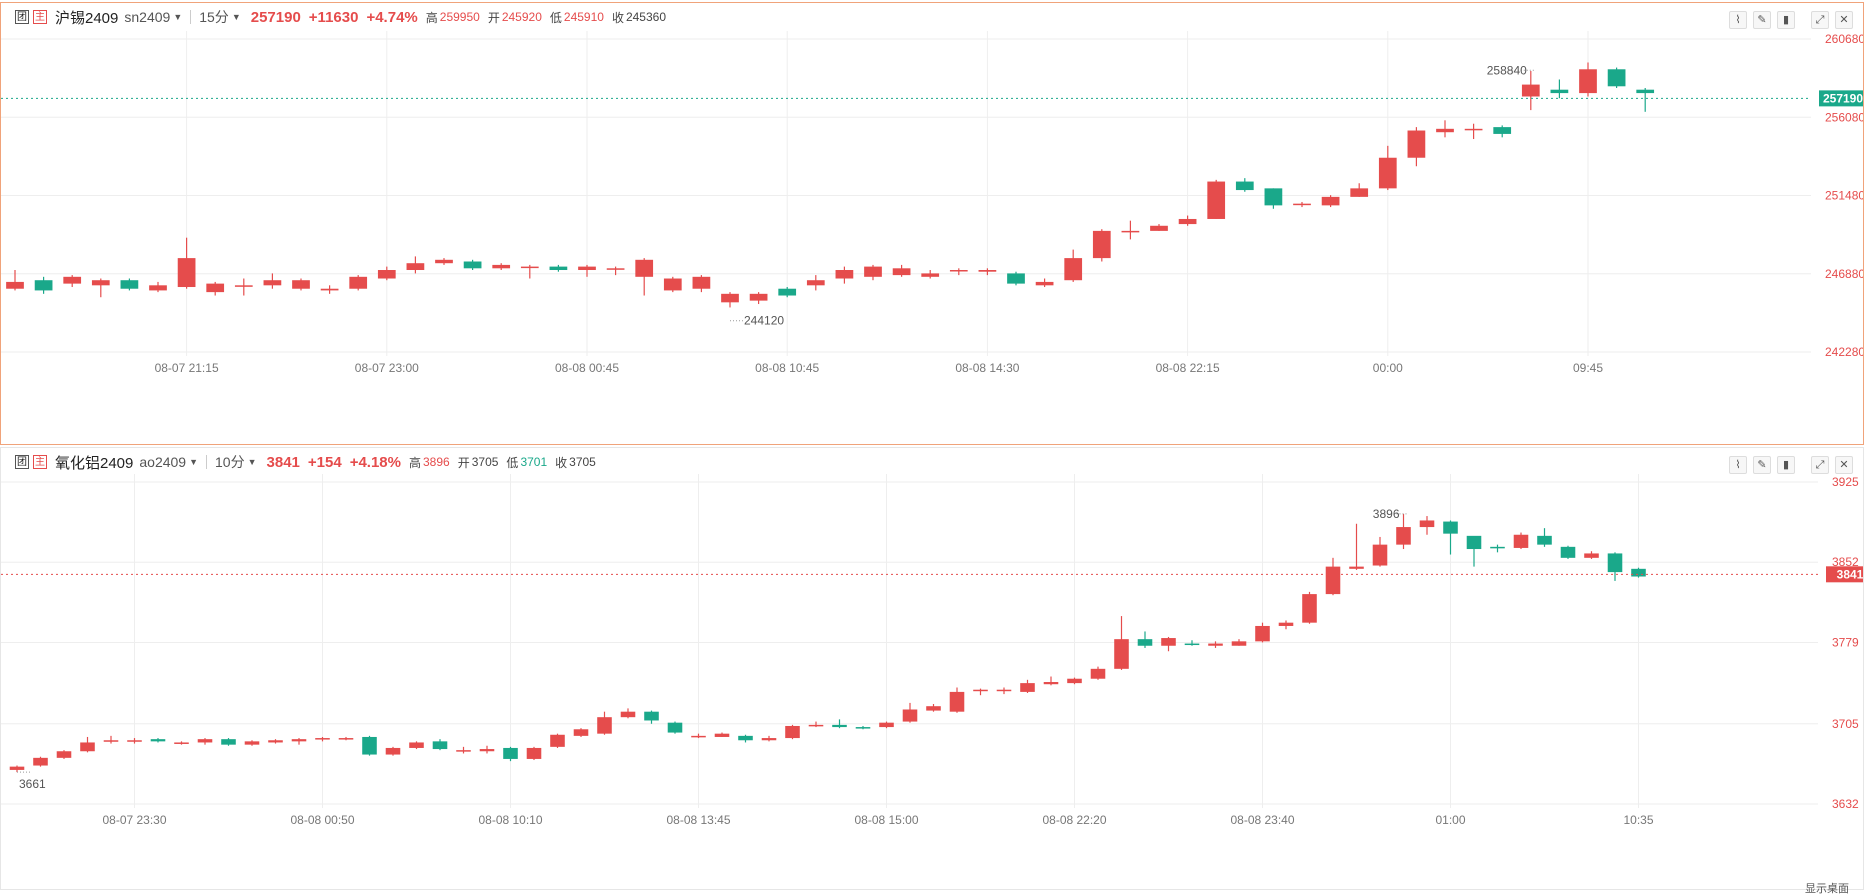  What do you see at coordinates (1450, 820) in the screenshot?
I see `x-tick-label: 01:00` at bounding box center [1450, 820].